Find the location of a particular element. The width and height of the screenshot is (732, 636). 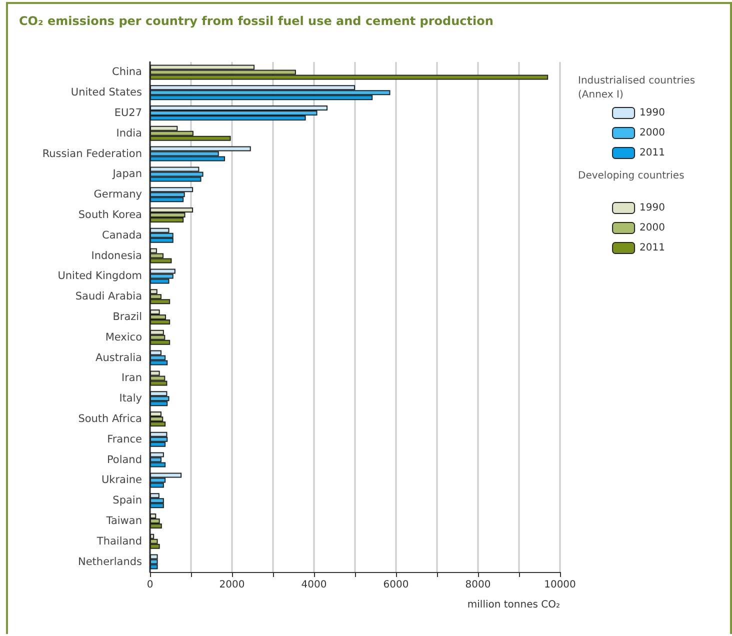

x-tick-label: 8000 is located at coordinates (478, 585).